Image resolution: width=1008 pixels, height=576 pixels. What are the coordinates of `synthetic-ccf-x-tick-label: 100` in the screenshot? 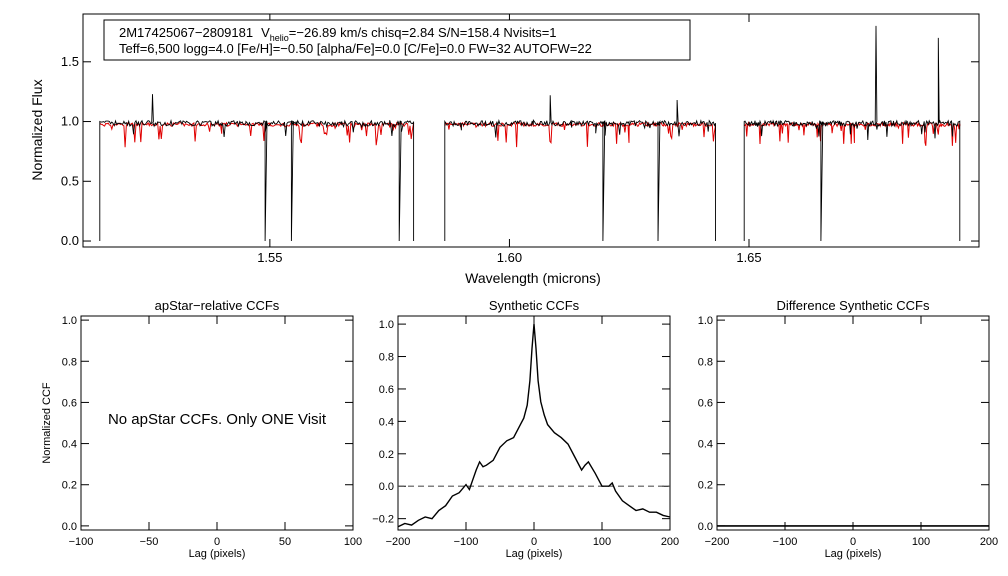 It's located at (602, 542).